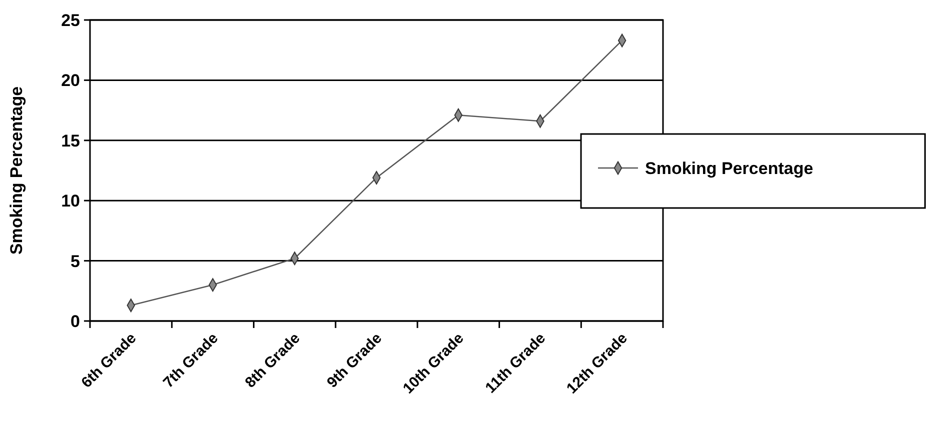 This screenshot has height=447, width=926. I want to click on y-tick-label: 25, so click(70, 20).